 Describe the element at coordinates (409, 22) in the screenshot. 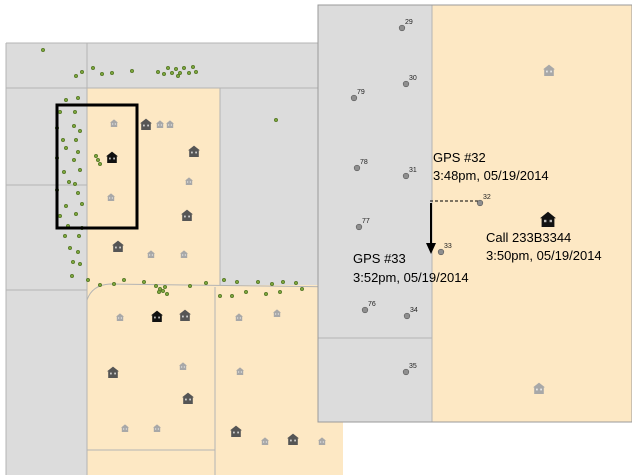

I see `gps-point-label: 29` at that location.